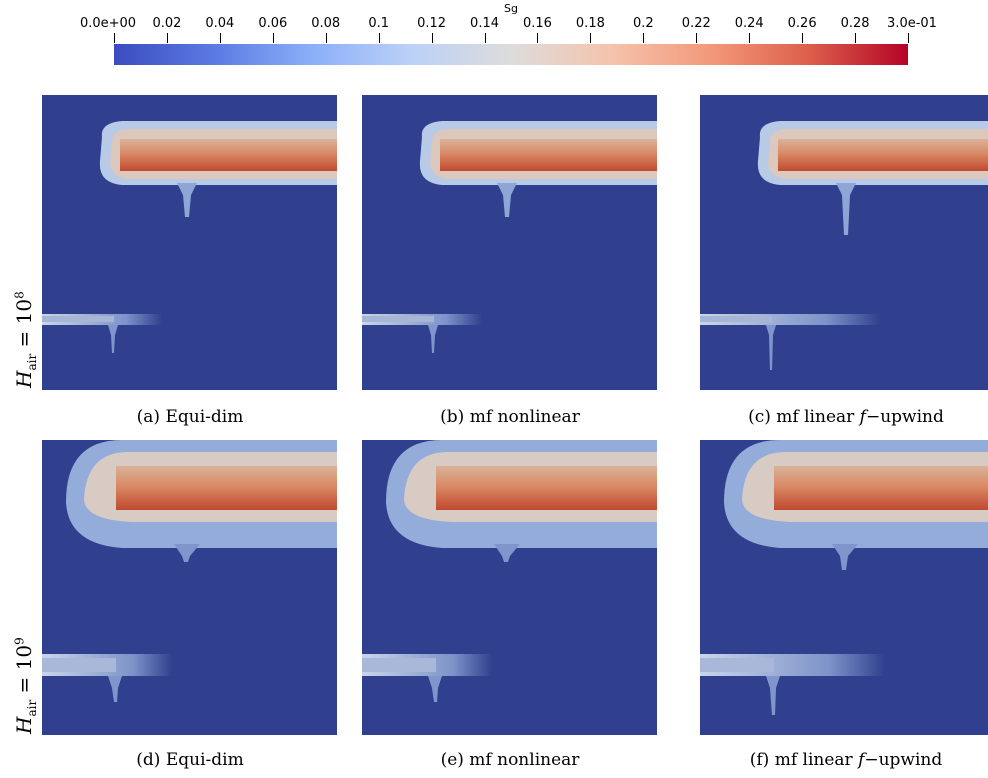 The image size is (988, 778). I want to click on colorbar-title: Sg, so click(511, 8).